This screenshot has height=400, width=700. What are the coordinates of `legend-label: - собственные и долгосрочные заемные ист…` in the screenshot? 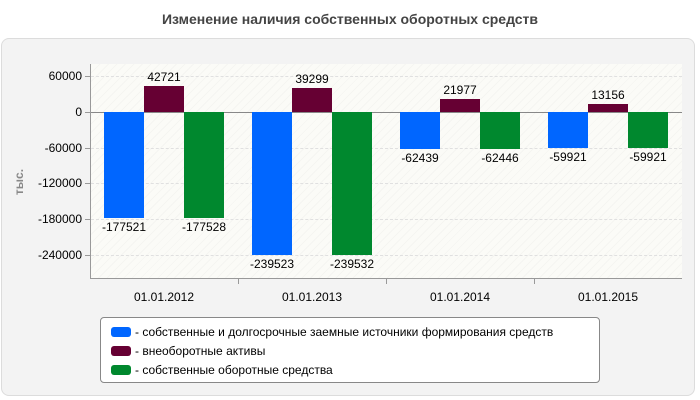 It's located at (344, 332).